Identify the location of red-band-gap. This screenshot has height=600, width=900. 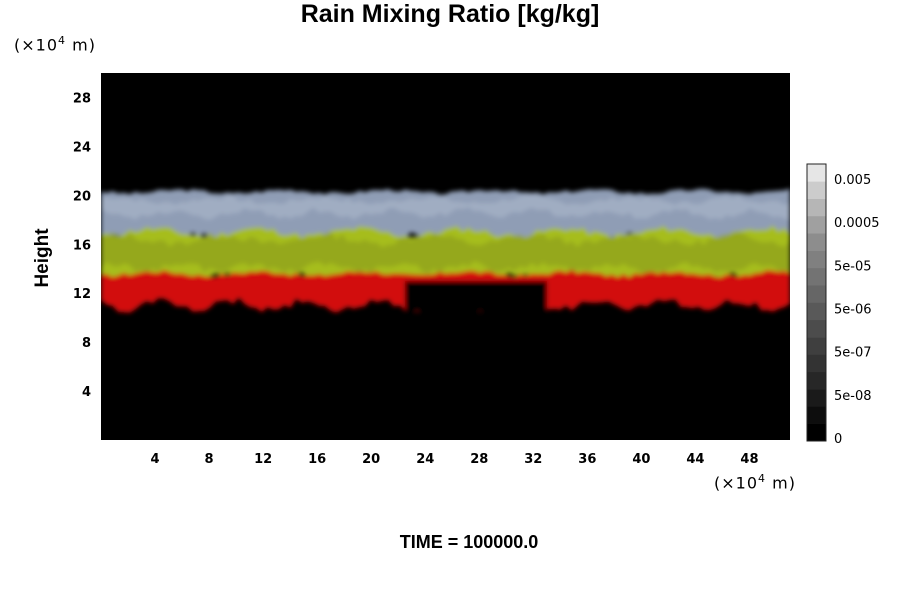
(475, 296).